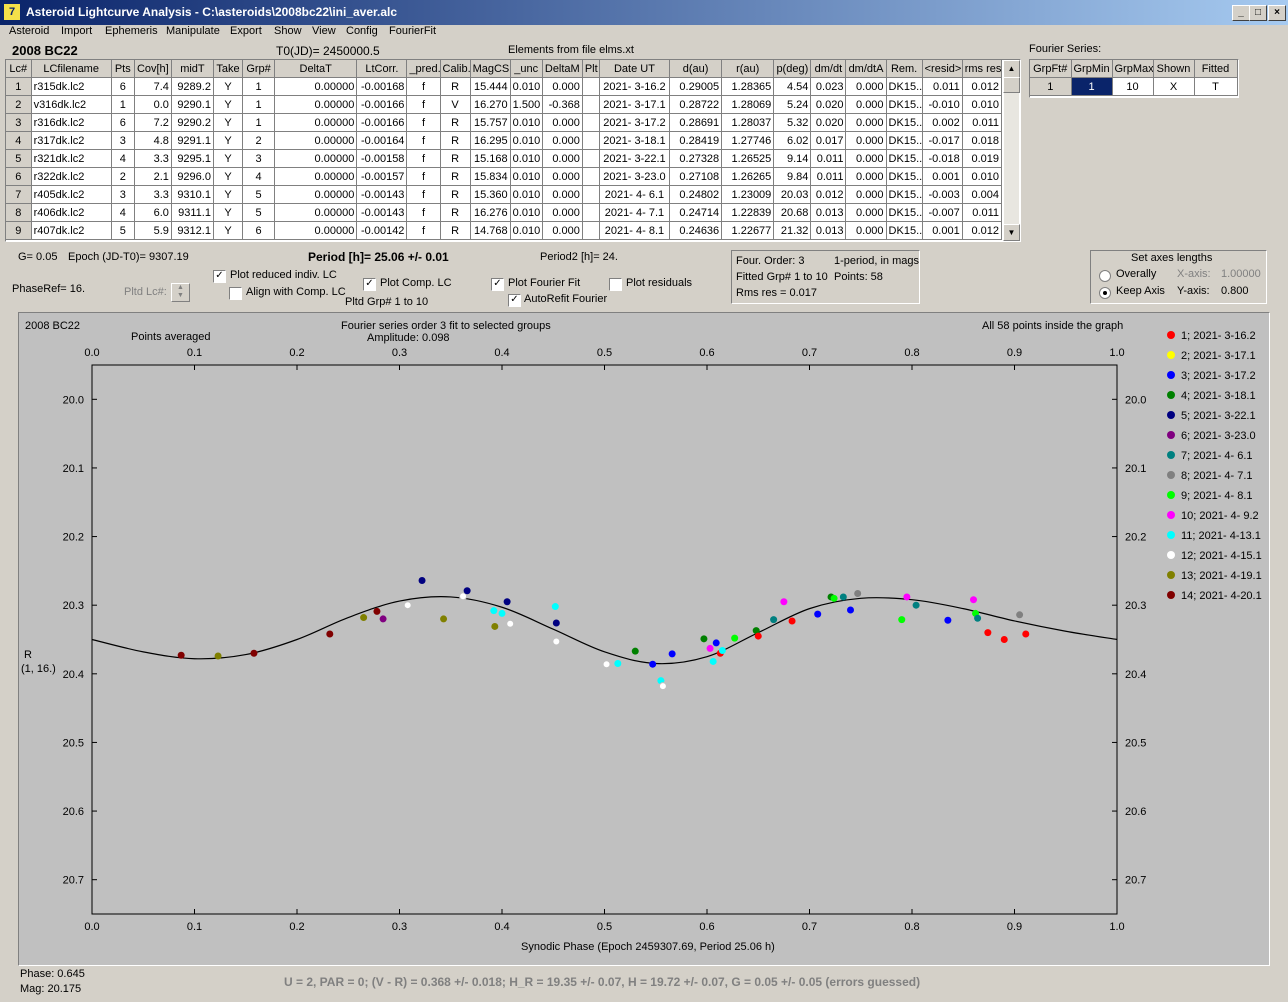 Image resolution: width=1288 pixels, height=1002 pixels. Describe the element at coordinates (19, 86) in the screenshot. I see `table-cell: 1` at that location.